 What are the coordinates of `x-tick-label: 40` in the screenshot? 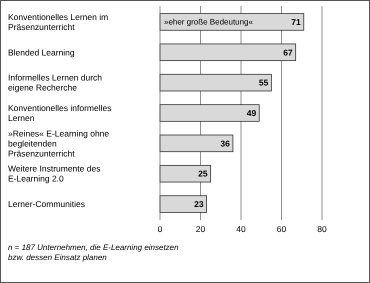 It's located at (241, 229).